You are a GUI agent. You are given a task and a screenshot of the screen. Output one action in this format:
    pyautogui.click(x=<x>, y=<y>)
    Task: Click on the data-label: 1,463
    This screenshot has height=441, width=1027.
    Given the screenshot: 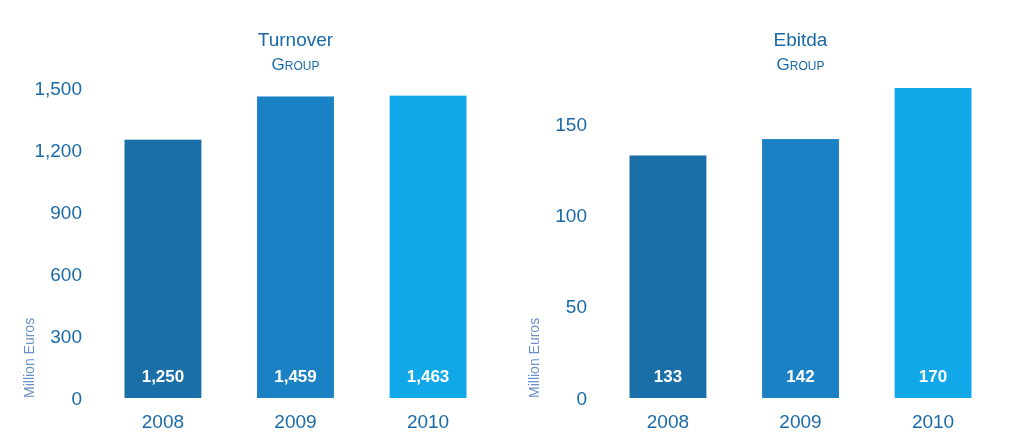 What is the action you would take?
    pyautogui.click(x=428, y=376)
    